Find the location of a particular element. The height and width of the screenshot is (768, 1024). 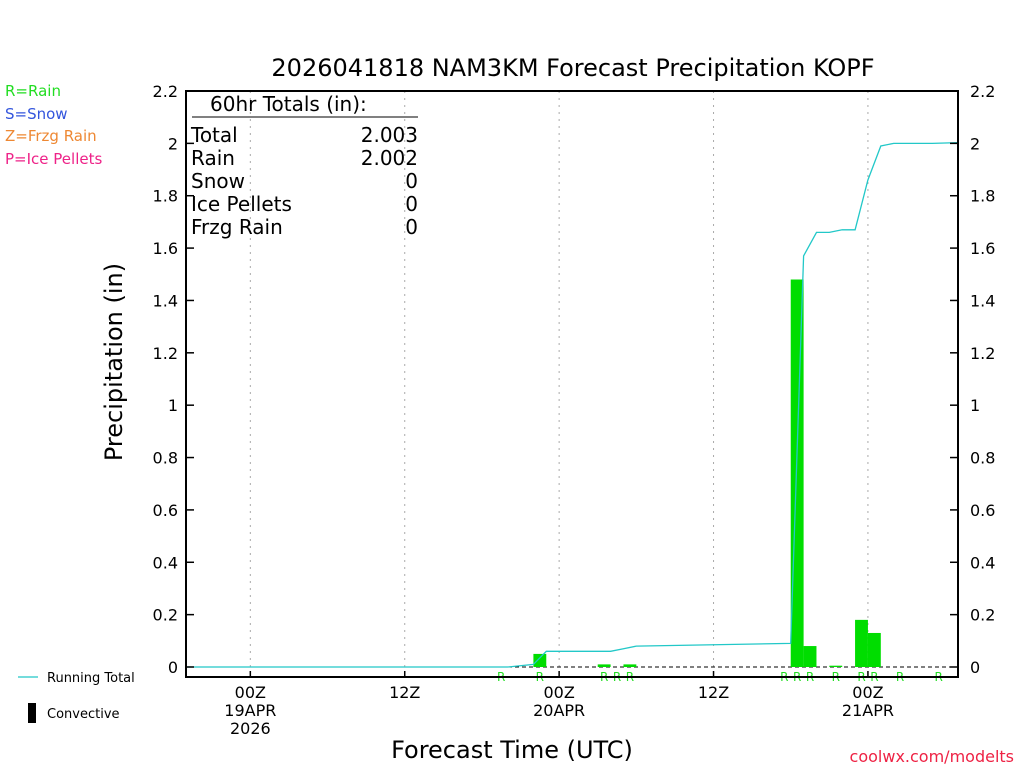

y-tick-label-right: 1.4 is located at coordinates (982, 300).